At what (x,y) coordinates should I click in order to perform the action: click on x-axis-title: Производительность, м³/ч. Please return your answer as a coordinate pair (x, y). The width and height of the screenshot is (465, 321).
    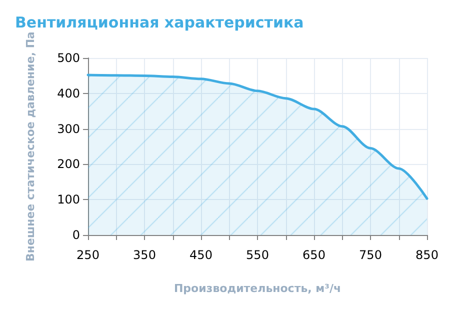
    Looking at the image, I should click on (258, 288).